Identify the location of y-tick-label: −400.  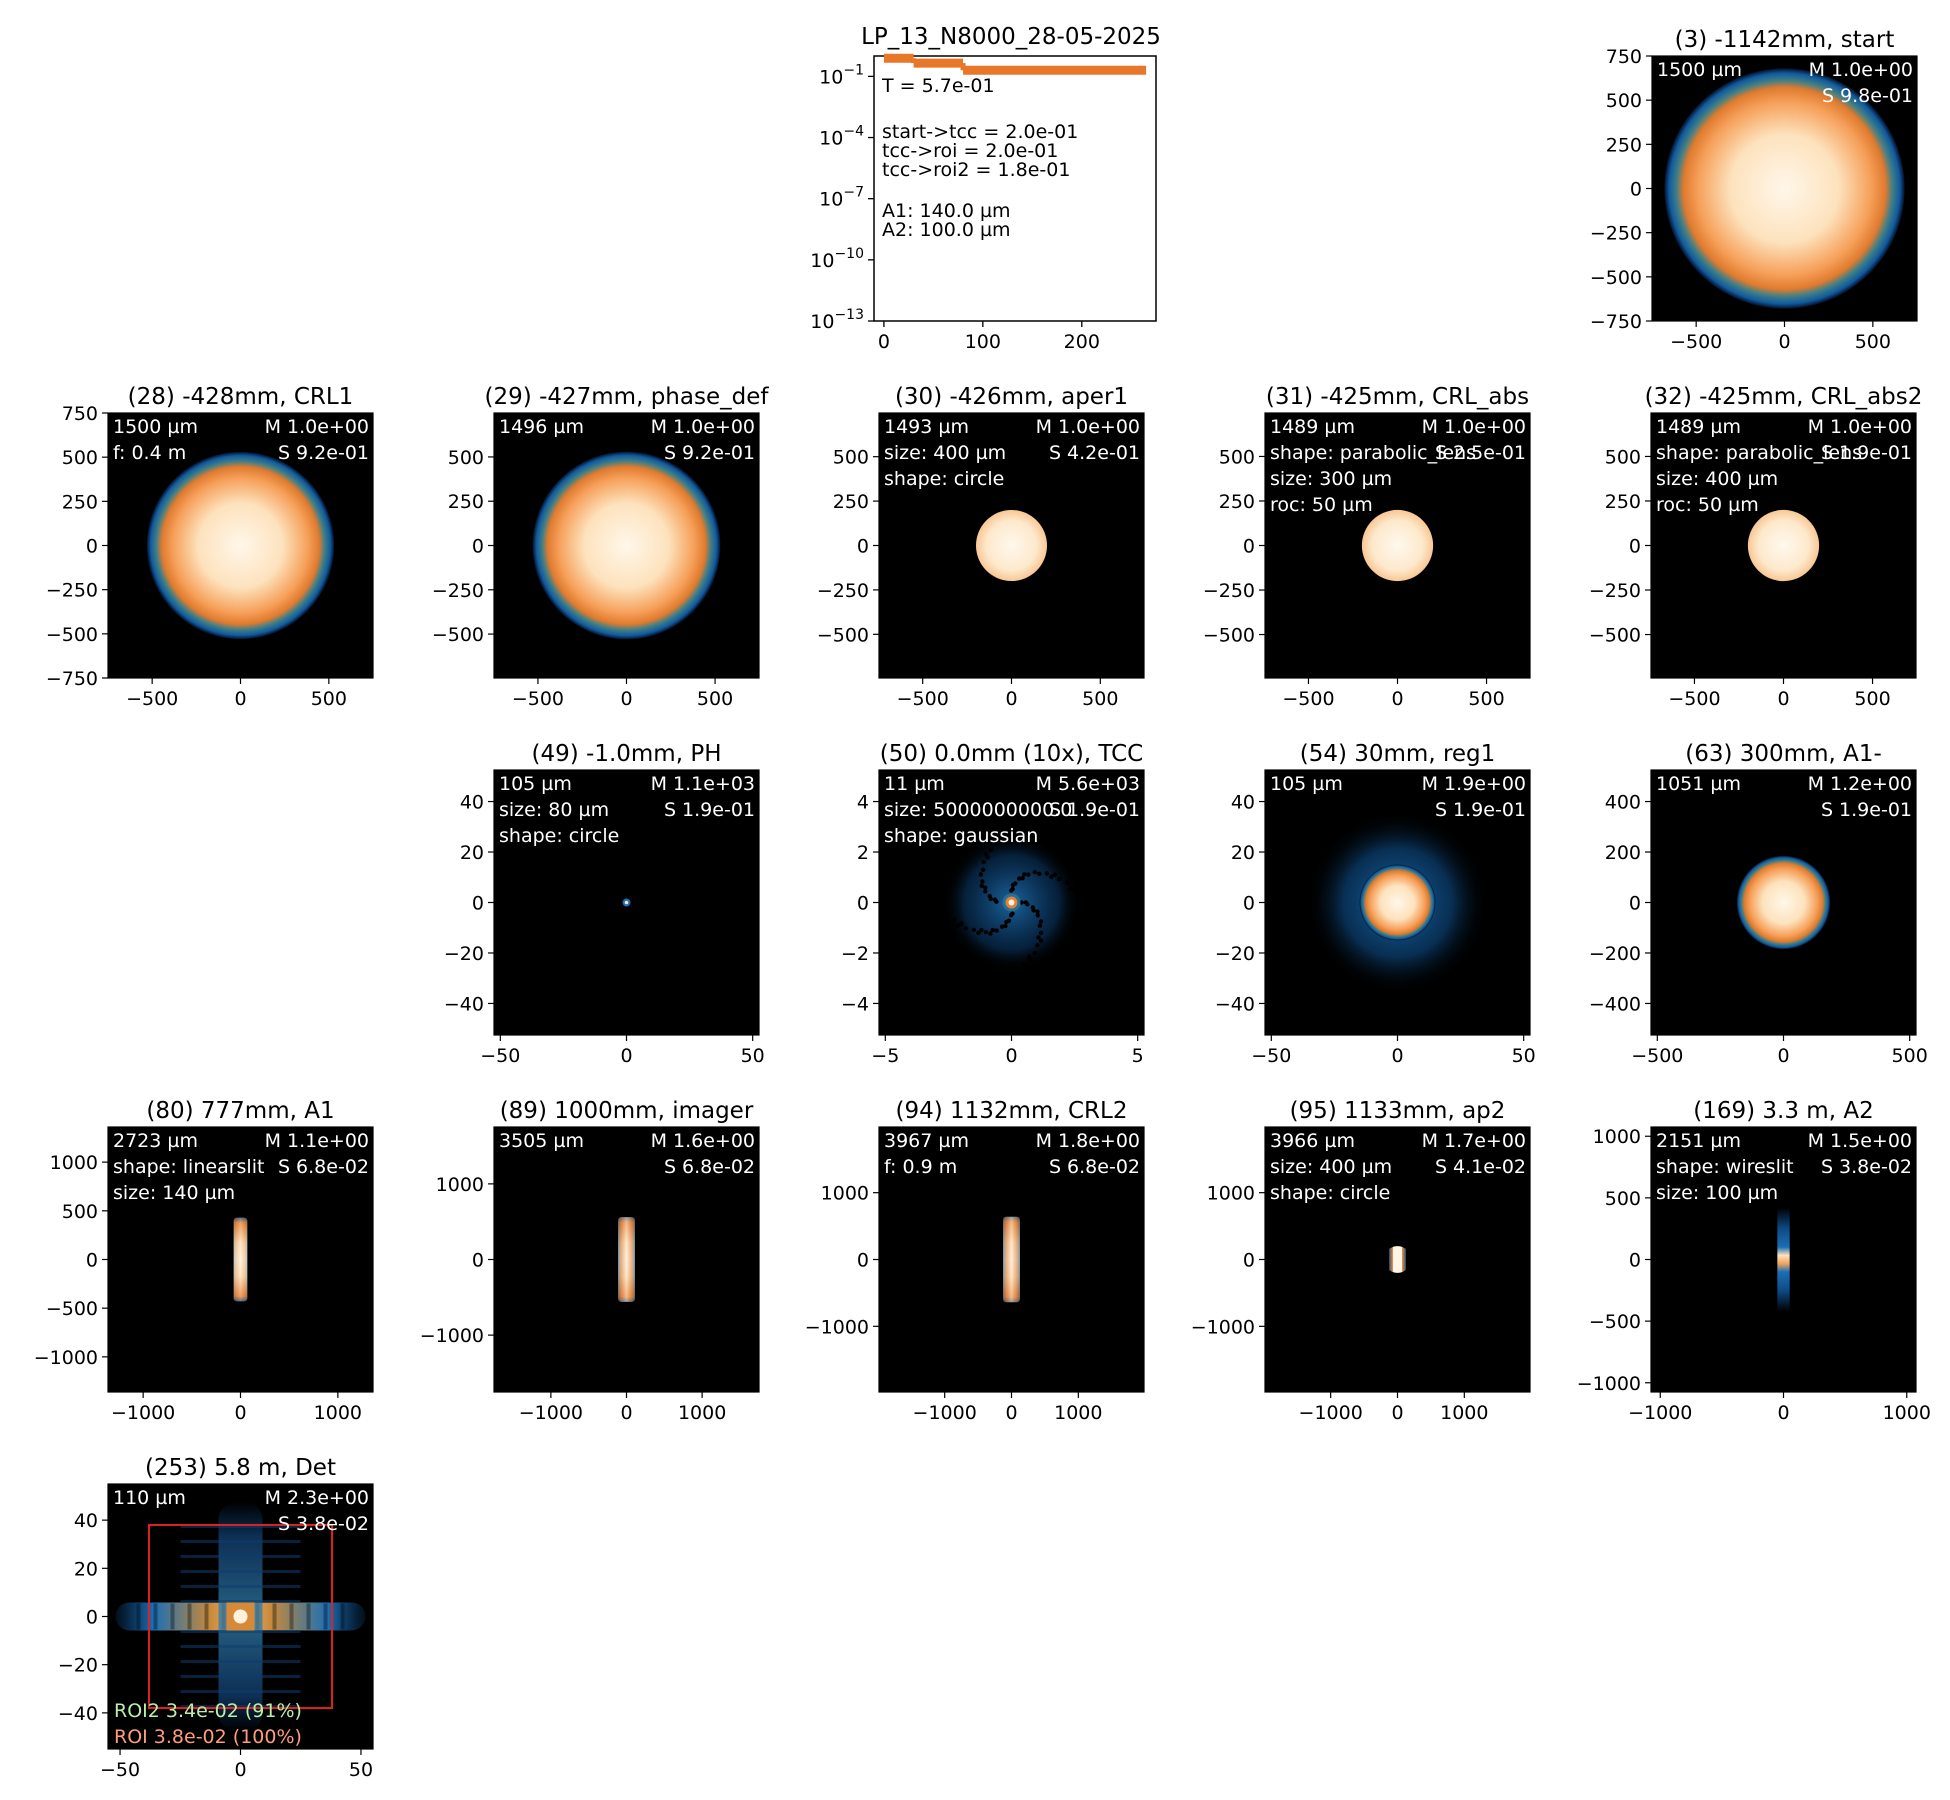
(1615, 1004).